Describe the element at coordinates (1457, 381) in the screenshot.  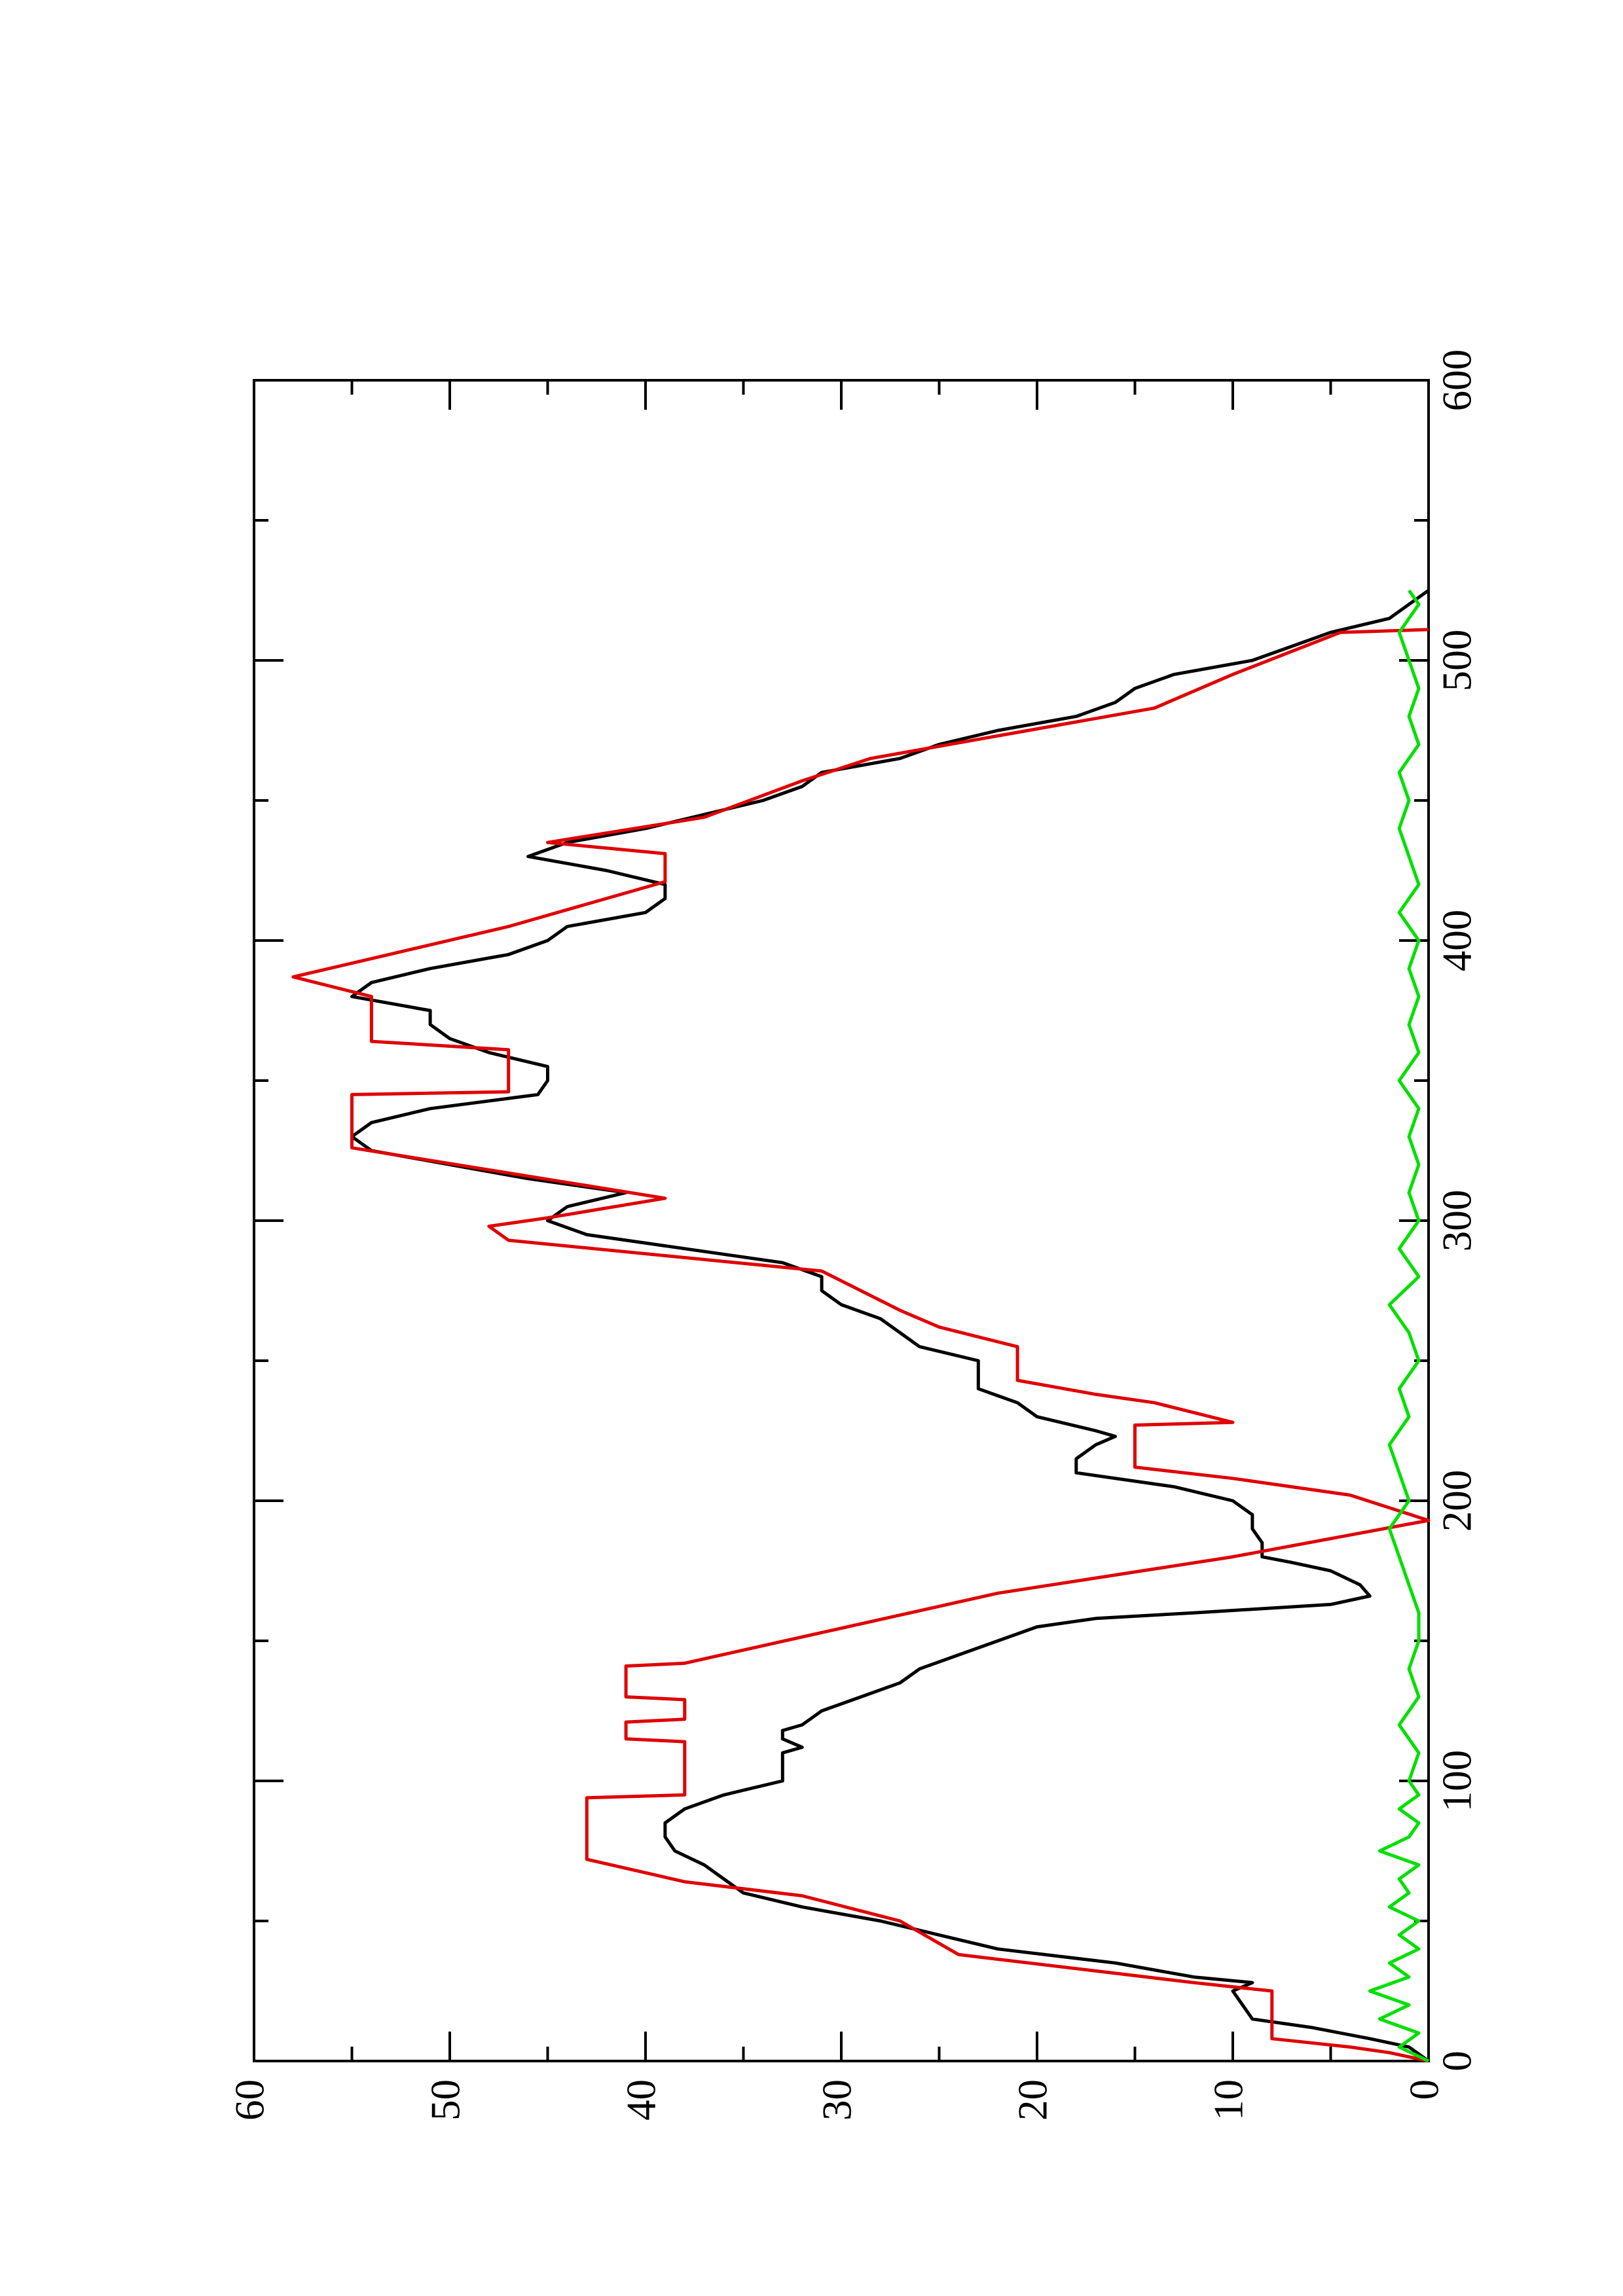
I see `x-tick-label: 600` at that location.